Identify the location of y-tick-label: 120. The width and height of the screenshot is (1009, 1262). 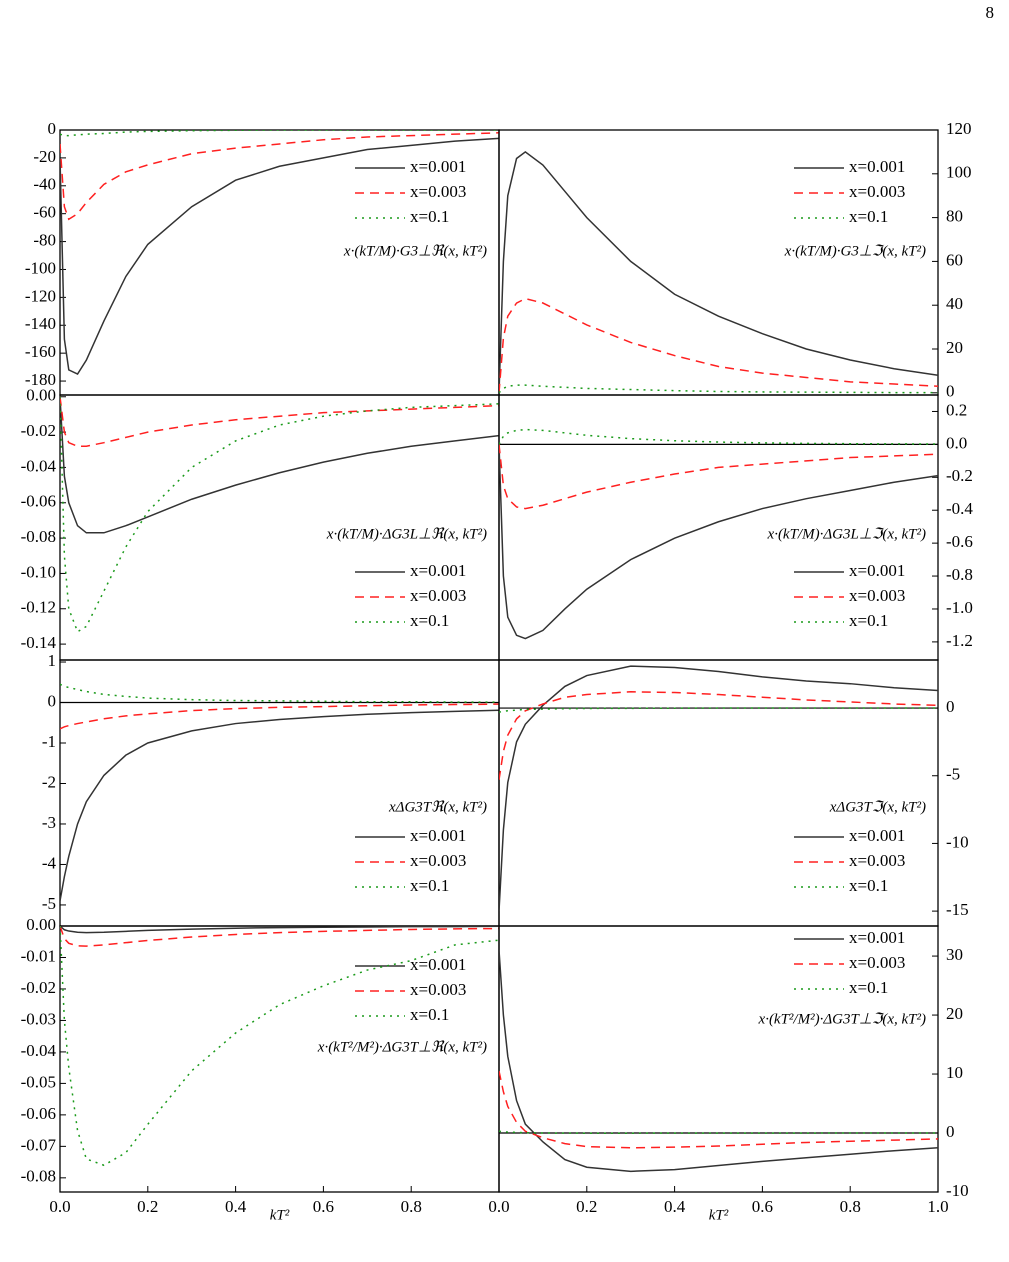
(959, 128).